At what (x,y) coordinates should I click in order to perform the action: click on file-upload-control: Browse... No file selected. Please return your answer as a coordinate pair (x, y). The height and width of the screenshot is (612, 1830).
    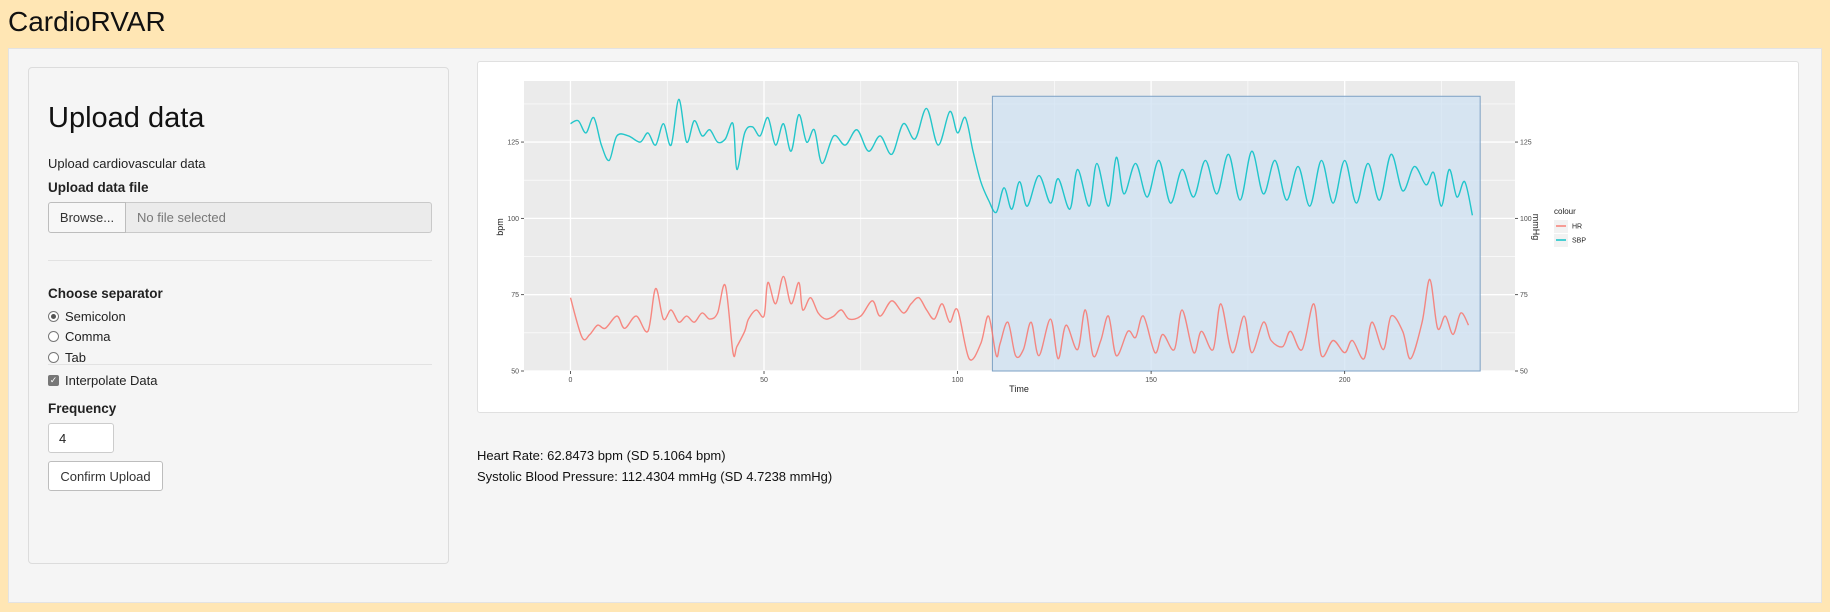
    Looking at the image, I should click on (240, 217).